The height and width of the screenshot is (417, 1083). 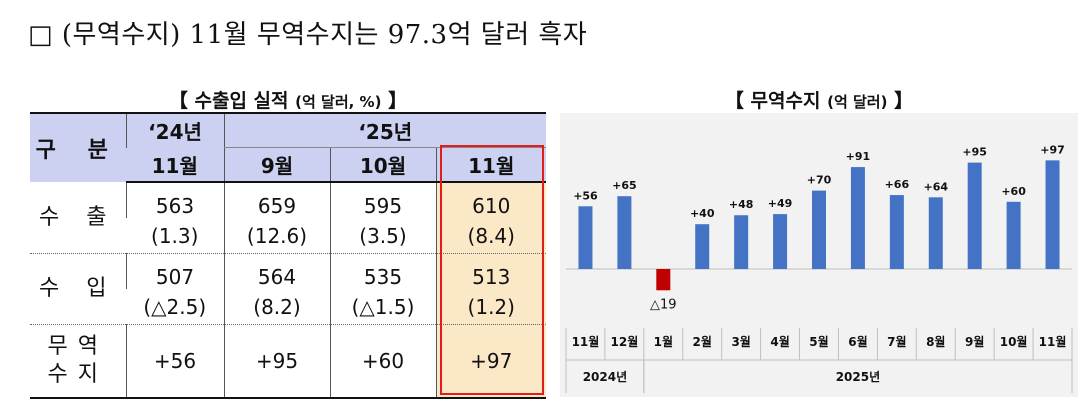 What do you see at coordinates (174, 361) in the screenshot?
I see `balance-value: +56` at bounding box center [174, 361].